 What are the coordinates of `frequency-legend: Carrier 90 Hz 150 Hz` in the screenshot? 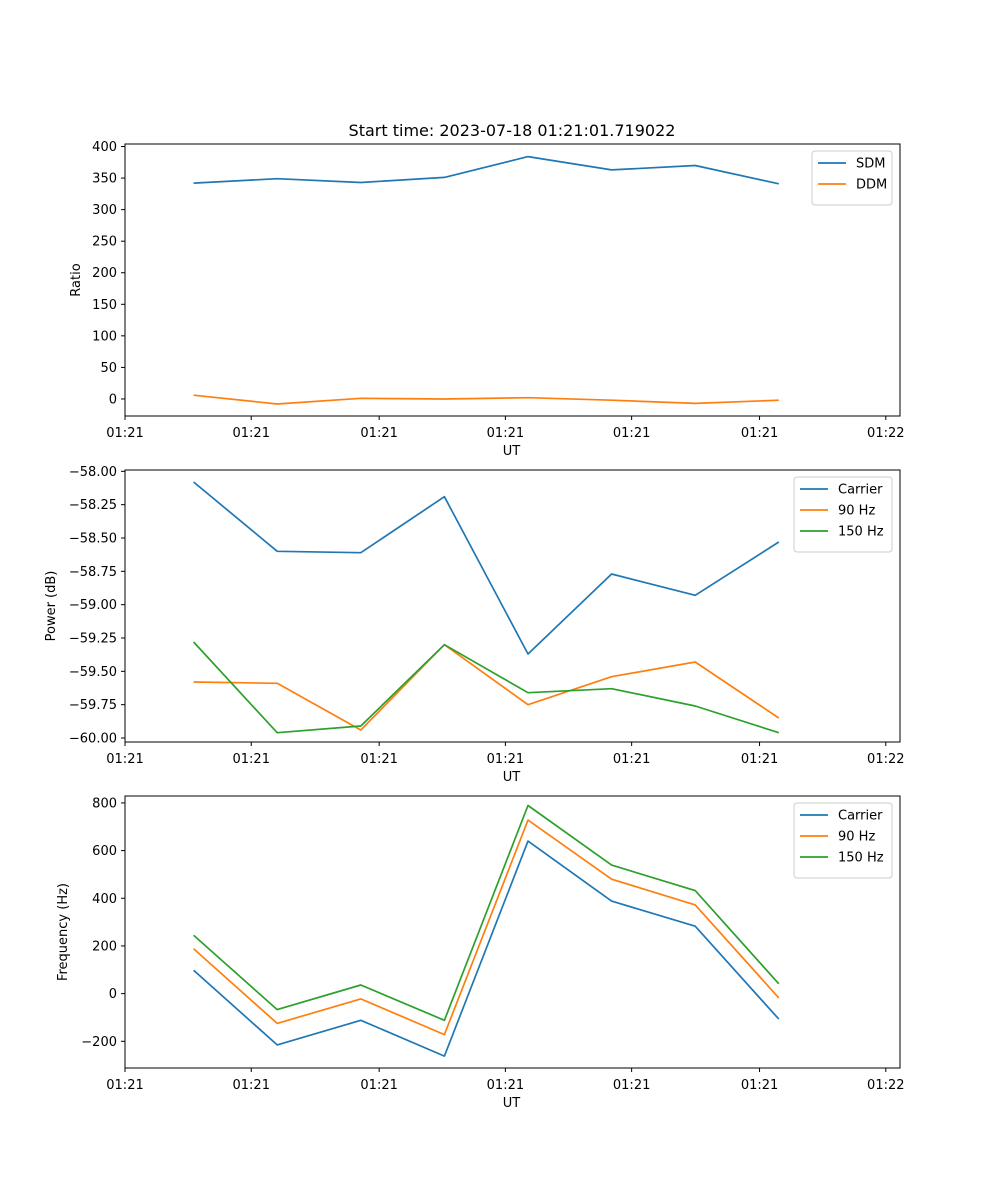 It's located at (843, 840).